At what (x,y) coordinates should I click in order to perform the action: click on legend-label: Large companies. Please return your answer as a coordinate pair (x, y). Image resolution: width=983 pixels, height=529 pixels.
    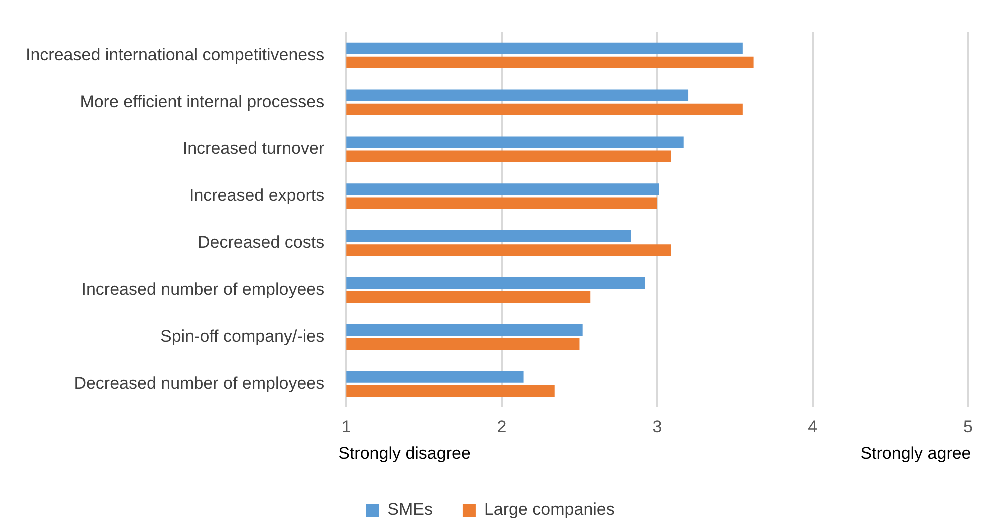
    Looking at the image, I should click on (549, 510).